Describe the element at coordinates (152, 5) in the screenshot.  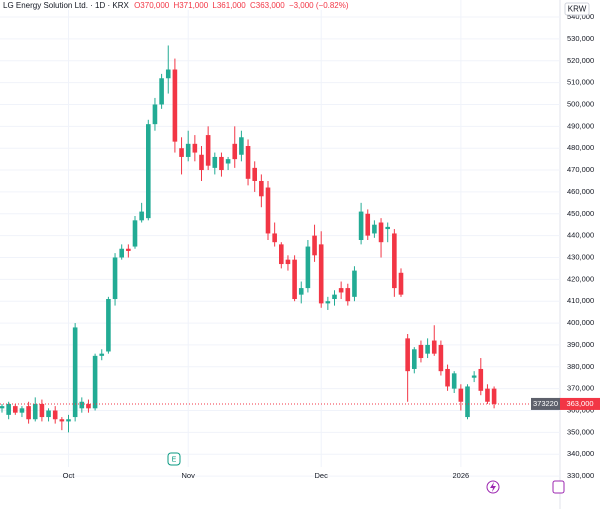
I see `ohlc-open: O370,000` at that location.